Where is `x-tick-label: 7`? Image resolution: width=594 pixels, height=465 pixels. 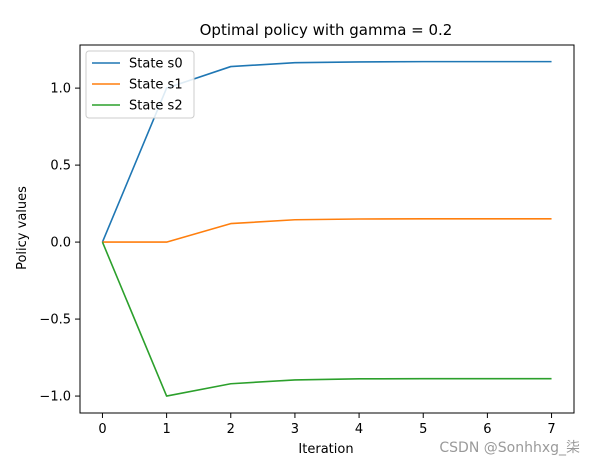 x-tick-label: 7 is located at coordinates (551, 429).